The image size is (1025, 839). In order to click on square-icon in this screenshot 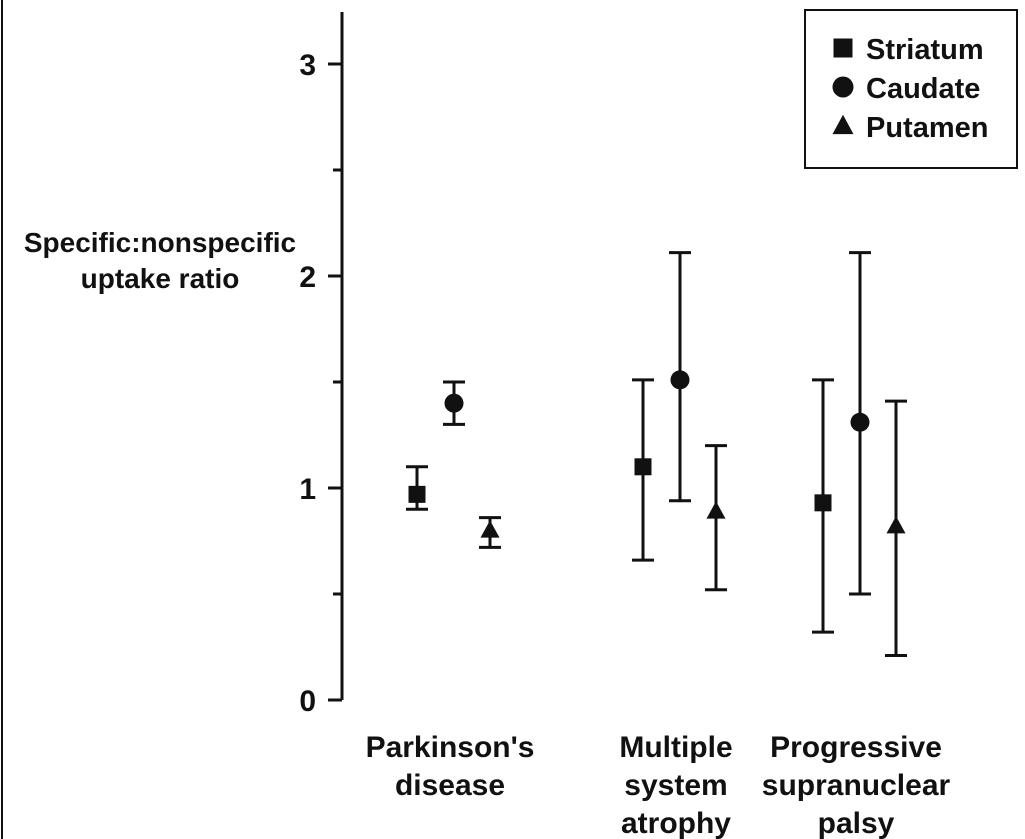, I will do `click(843, 48)`.